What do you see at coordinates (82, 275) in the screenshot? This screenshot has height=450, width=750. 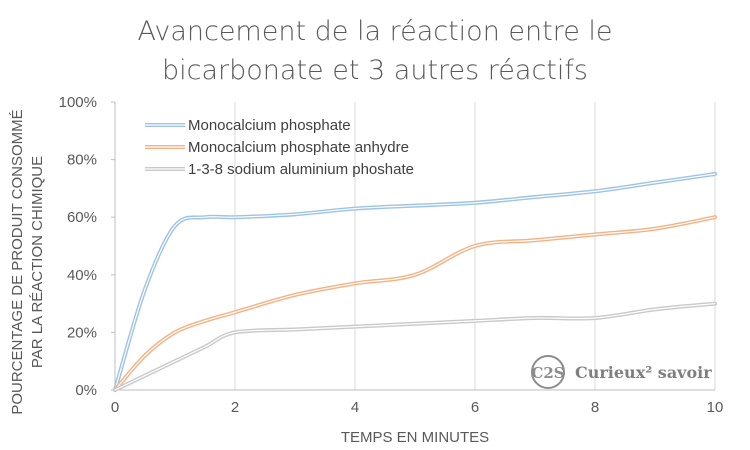 I see `y-tick-label: 40%` at bounding box center [82, 275].